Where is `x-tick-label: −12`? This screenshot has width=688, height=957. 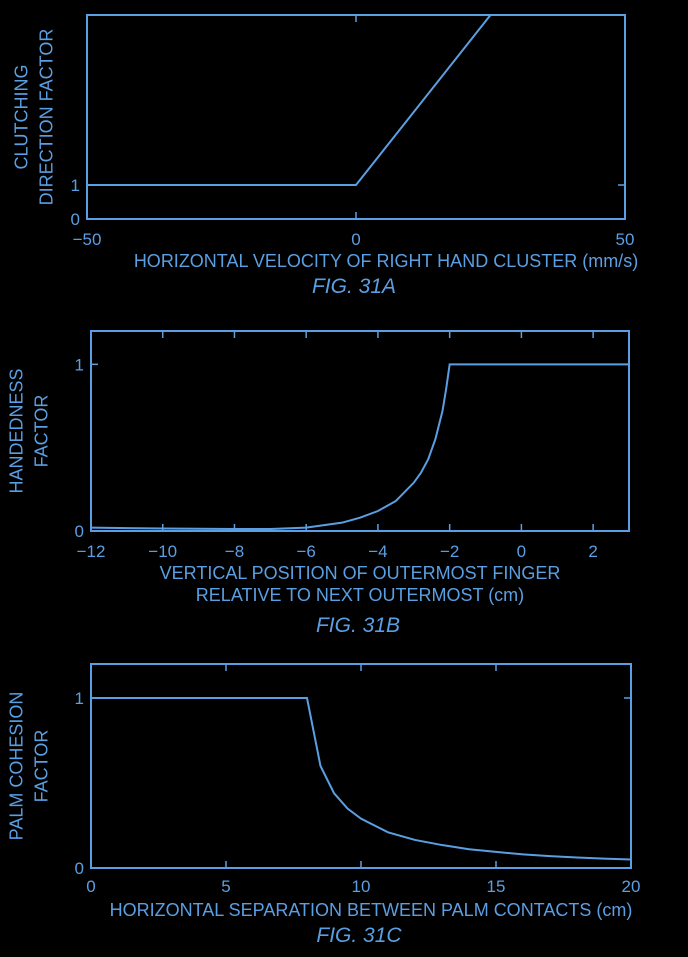
x-tick-label: −12 is located at coordinates (91, 551).